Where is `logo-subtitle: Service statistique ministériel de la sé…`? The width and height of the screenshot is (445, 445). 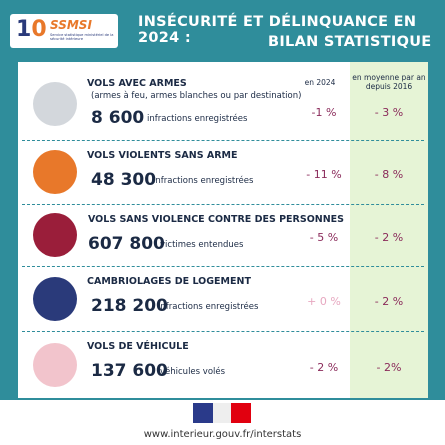 logo-subtitle: Service statistique ministériel de la sé… is located at coordinates (82, 37).